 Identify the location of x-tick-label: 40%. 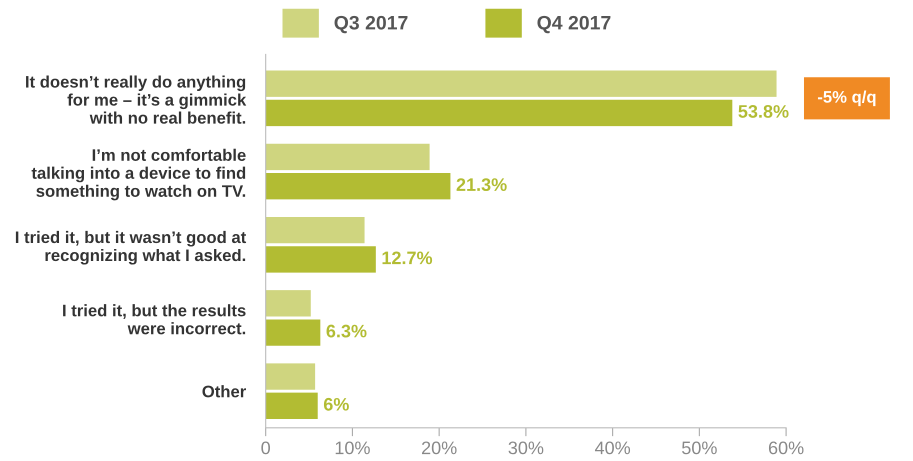
(612, 447).